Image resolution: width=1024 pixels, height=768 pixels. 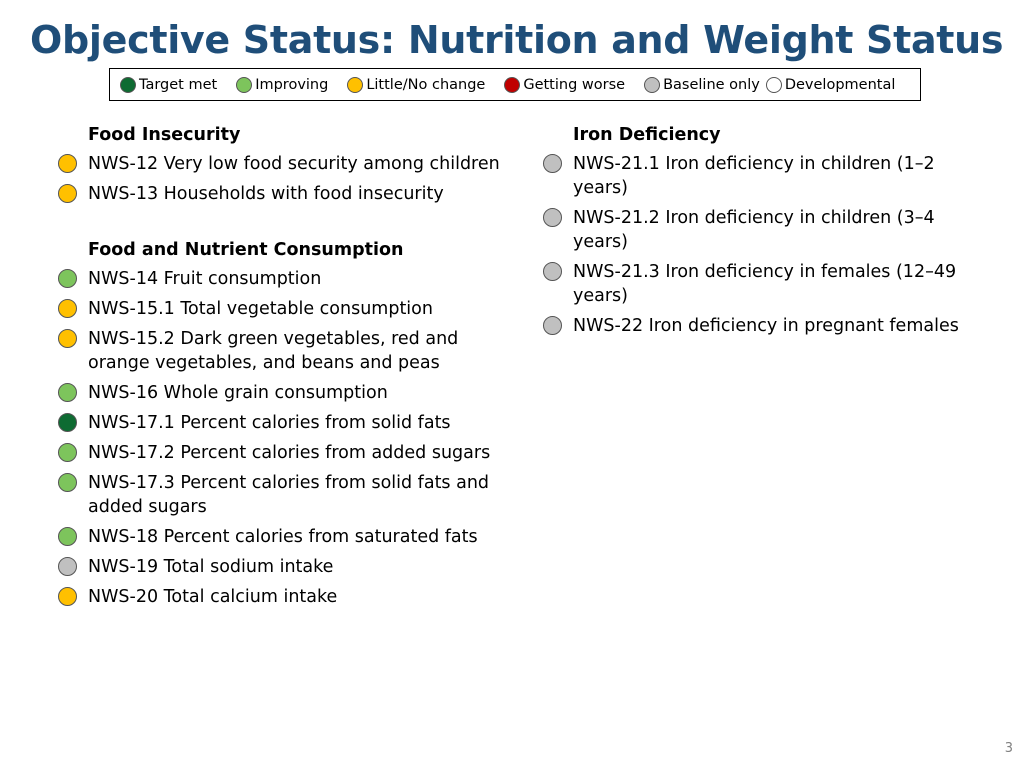 I want to click on objective-item: NWS-20 Total calcium intake, so click(x=288, y=597).